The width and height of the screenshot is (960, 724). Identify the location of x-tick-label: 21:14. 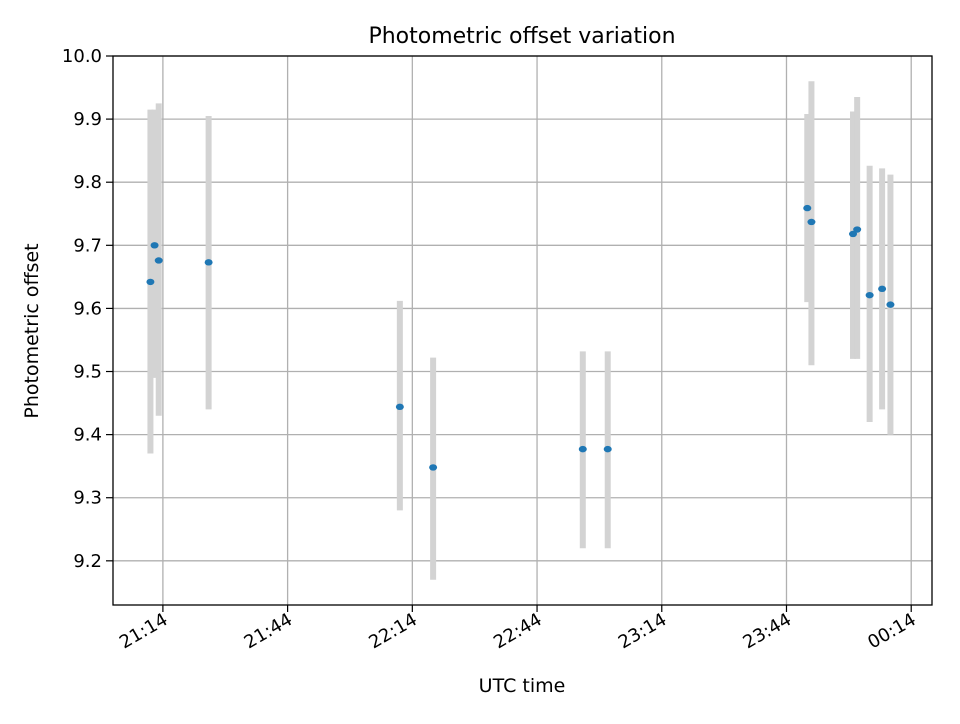
(143, 631).